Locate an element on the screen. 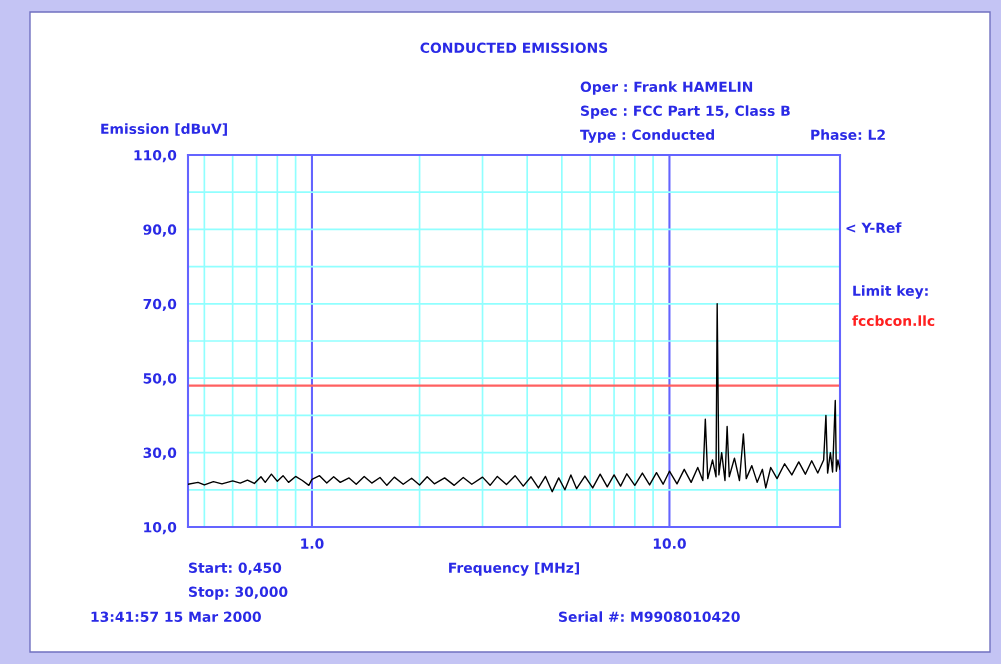  y-tick-label: 110,0 is located at coordinates (155, 156).